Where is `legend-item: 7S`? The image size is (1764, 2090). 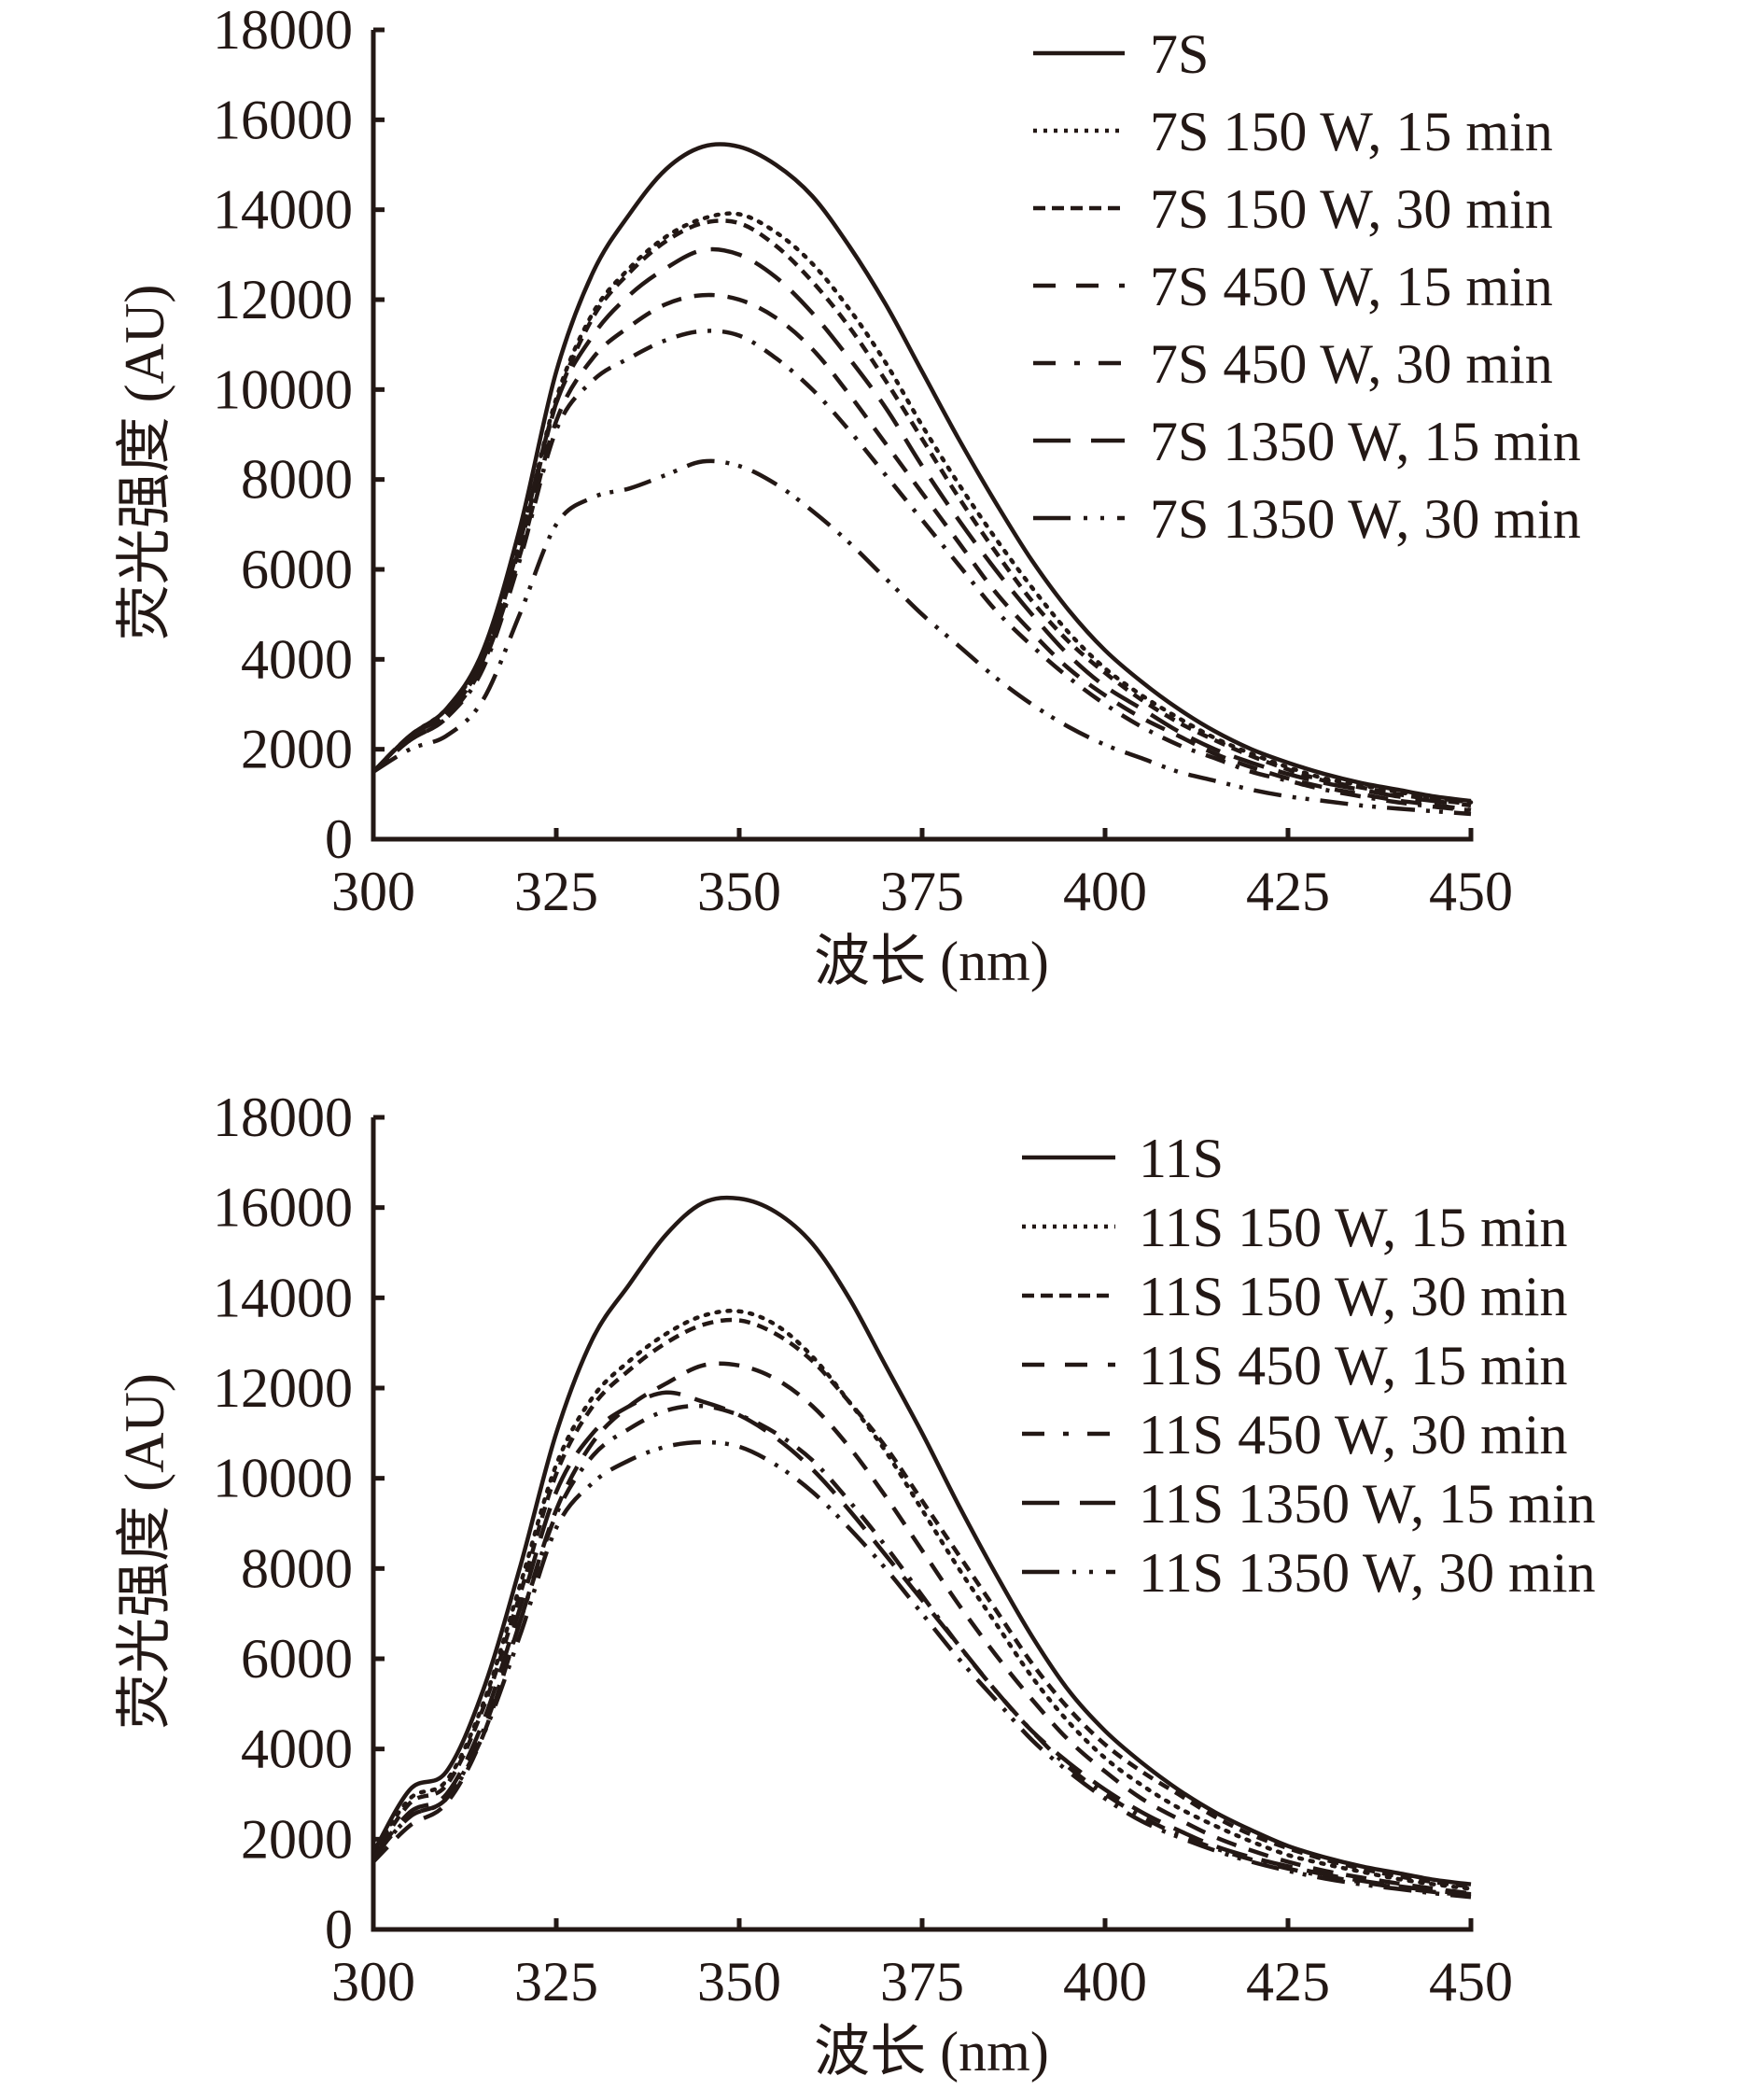
legend-item: 7S is located at coordinates (1121, 54).